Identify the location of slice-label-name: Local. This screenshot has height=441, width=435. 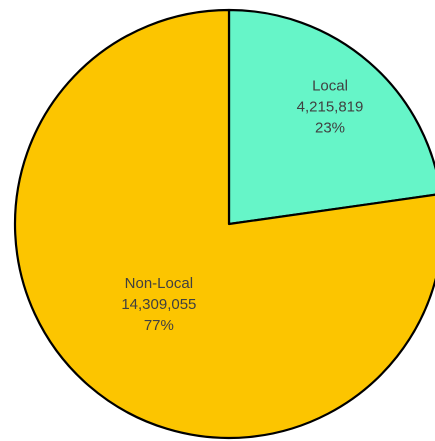
(330, 86).